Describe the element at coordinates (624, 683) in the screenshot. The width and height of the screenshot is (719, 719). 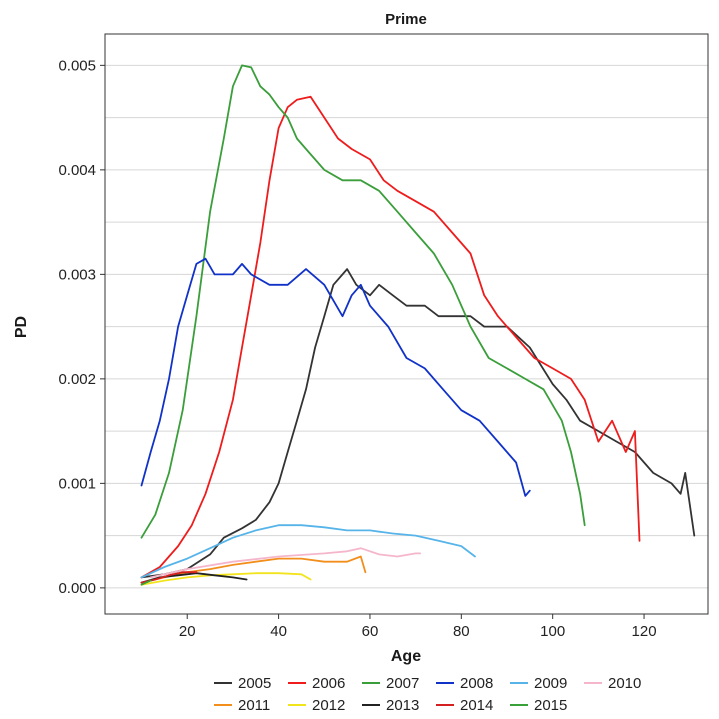
I see `legend-label-2010: 2010` at that location.